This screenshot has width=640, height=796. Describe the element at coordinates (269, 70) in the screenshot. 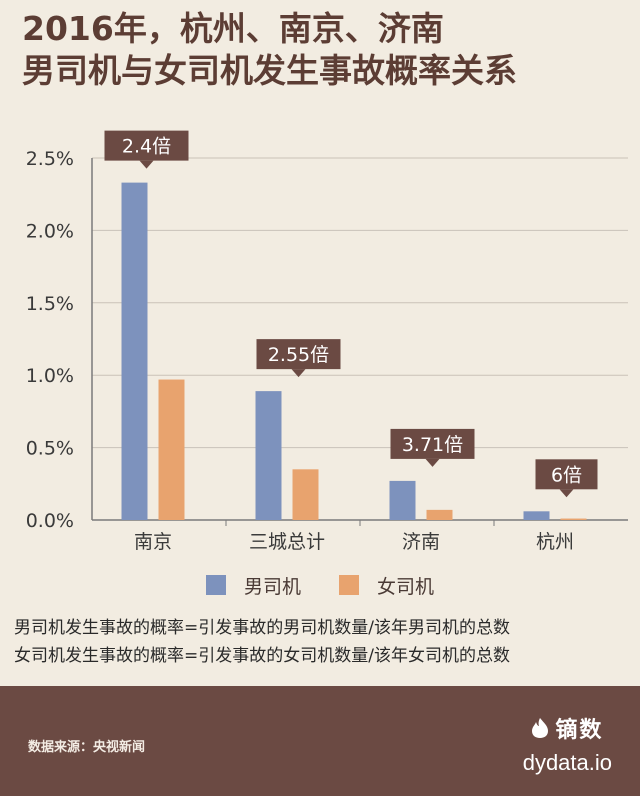

I see `title-line-2: 男司机与女司机发生事故概率关系` at that location.